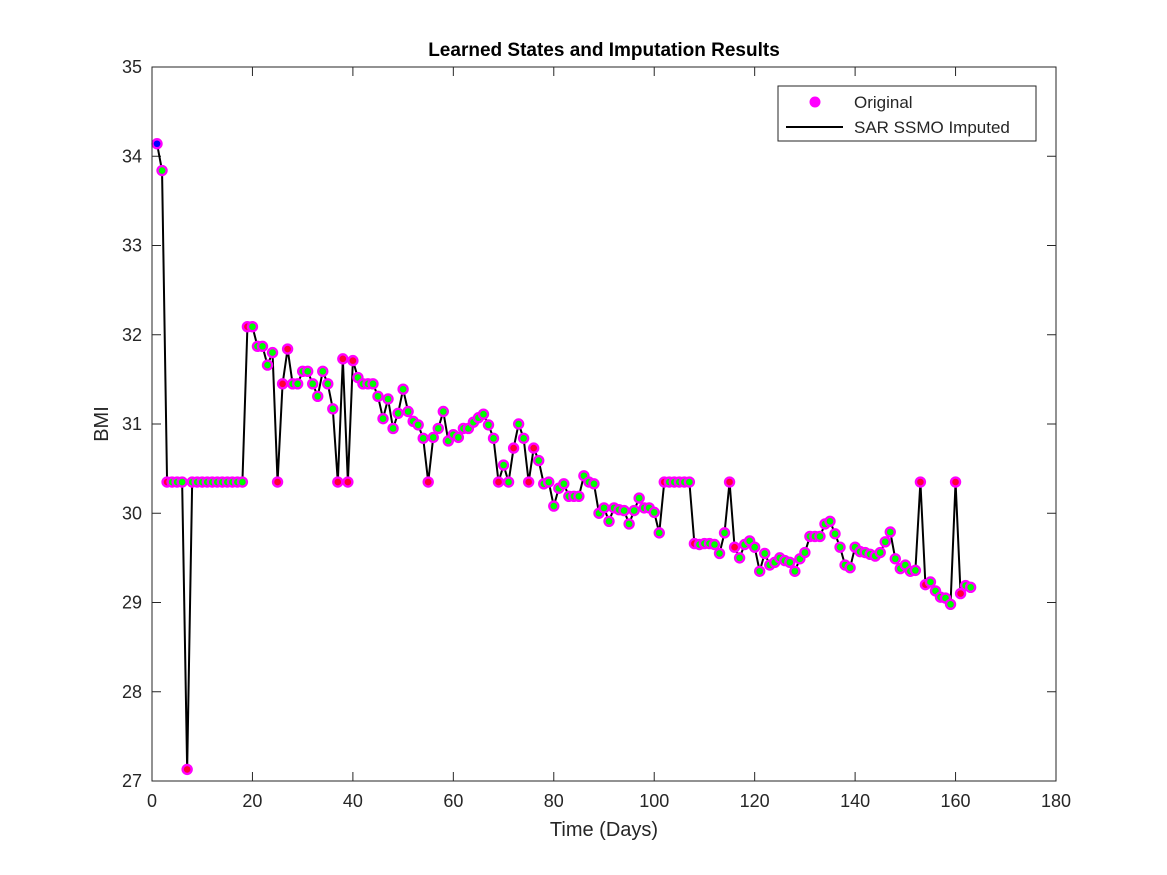  I want to click on legend: Original SAR SSMO Imputed, so click(907, 113).